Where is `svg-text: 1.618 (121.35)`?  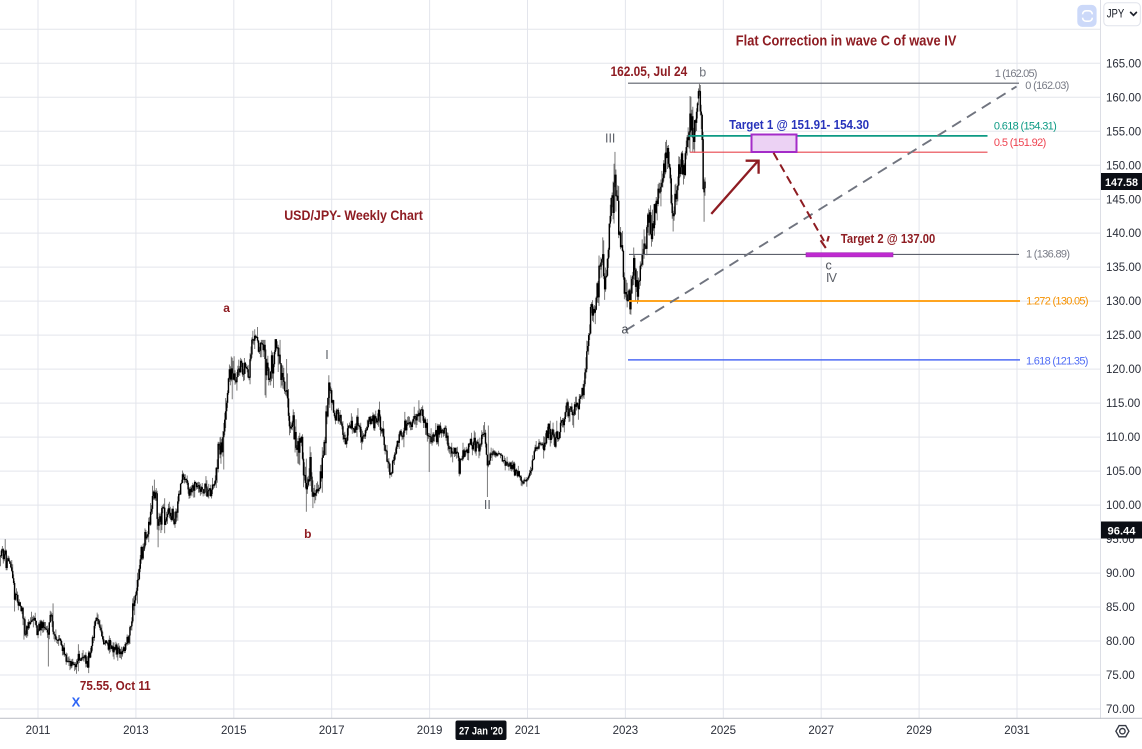
svg-text: 1.618 (121.35) is located at coordinates (1057, 361).